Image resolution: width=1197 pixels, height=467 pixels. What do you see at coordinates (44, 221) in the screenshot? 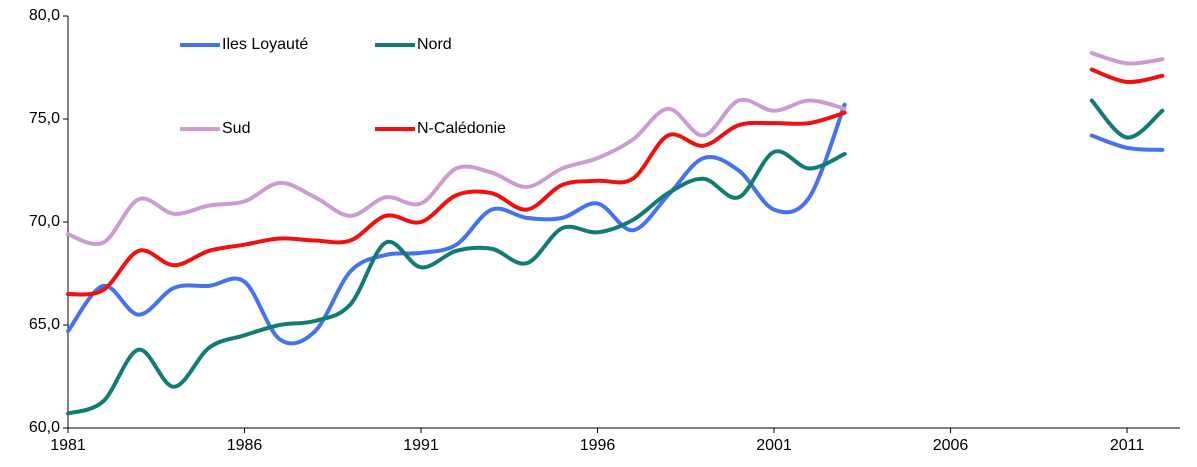
I see `y-tick-label: 70,0` at bounding box center [44, 221].